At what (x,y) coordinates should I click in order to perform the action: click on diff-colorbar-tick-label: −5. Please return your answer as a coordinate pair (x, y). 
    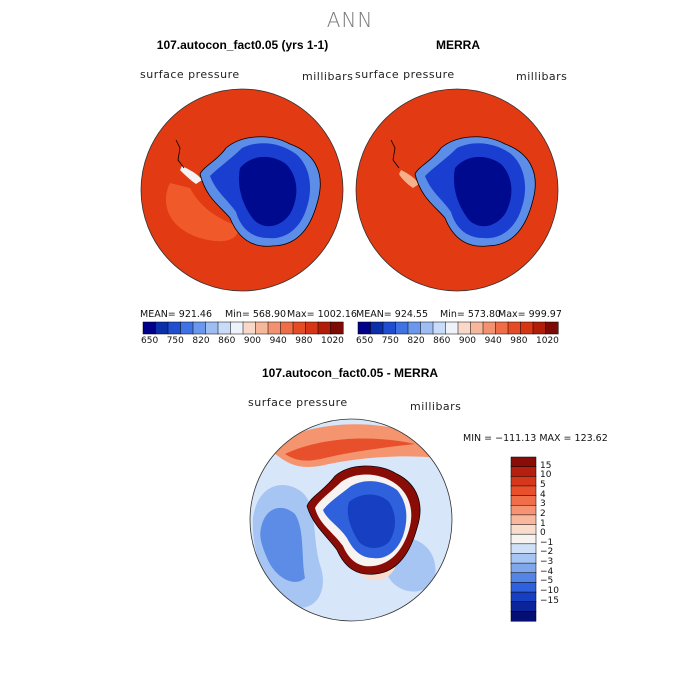
    Looking at the image, I should click on (547, 581).